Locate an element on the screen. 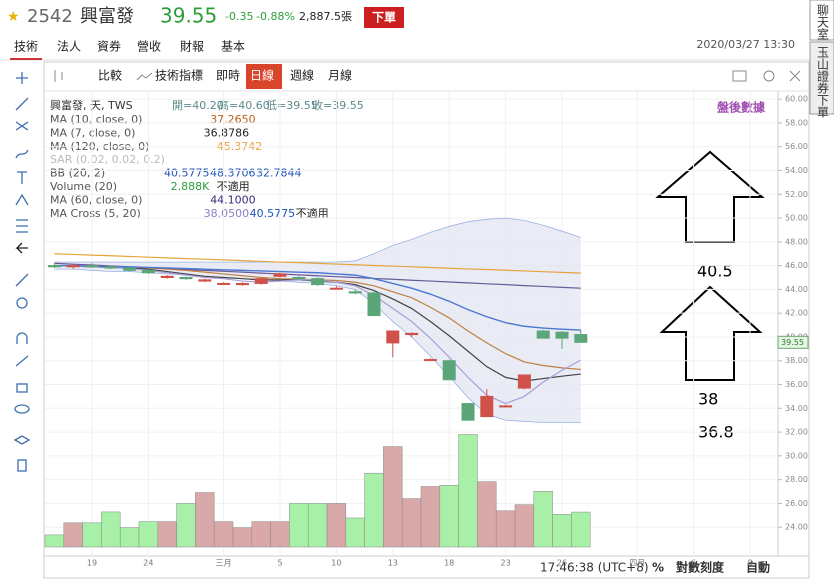  favorite-star: ★ is located at coordinates (13, 17).